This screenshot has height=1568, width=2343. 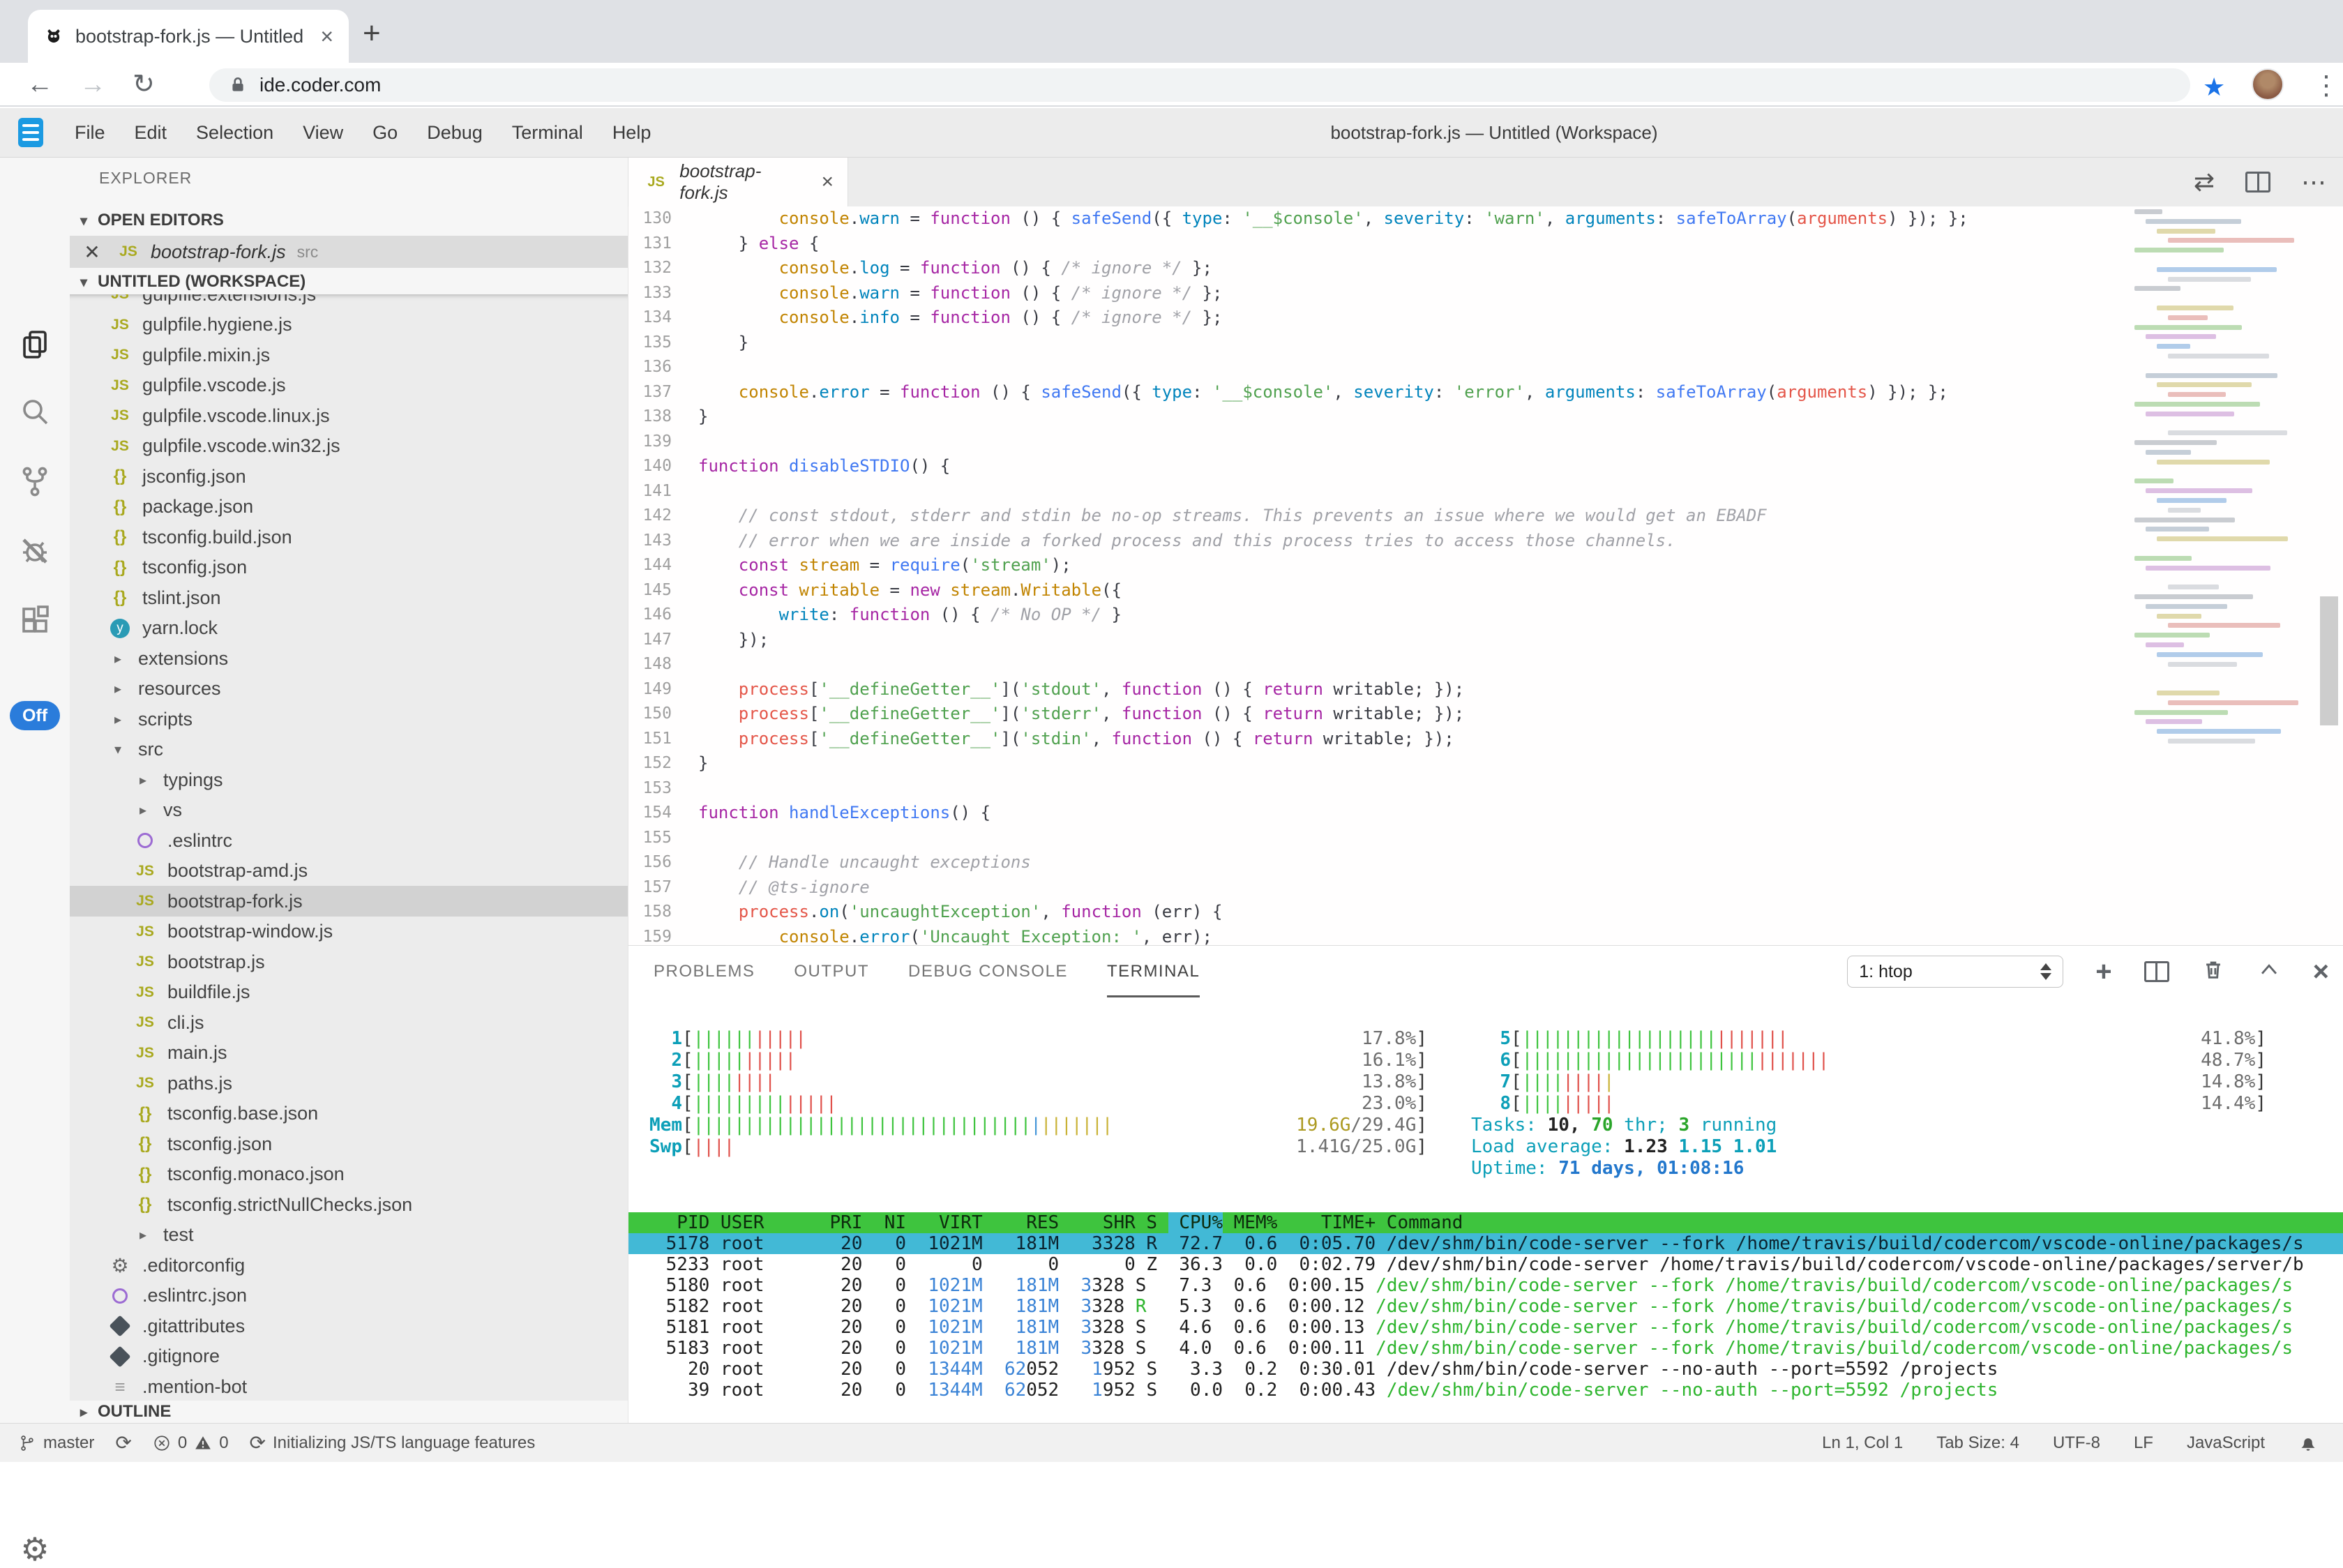 What do you see at coordinates (372, 33) in the screenshot?
I see `new-tab-button: +` at bounding box center [372, 33].